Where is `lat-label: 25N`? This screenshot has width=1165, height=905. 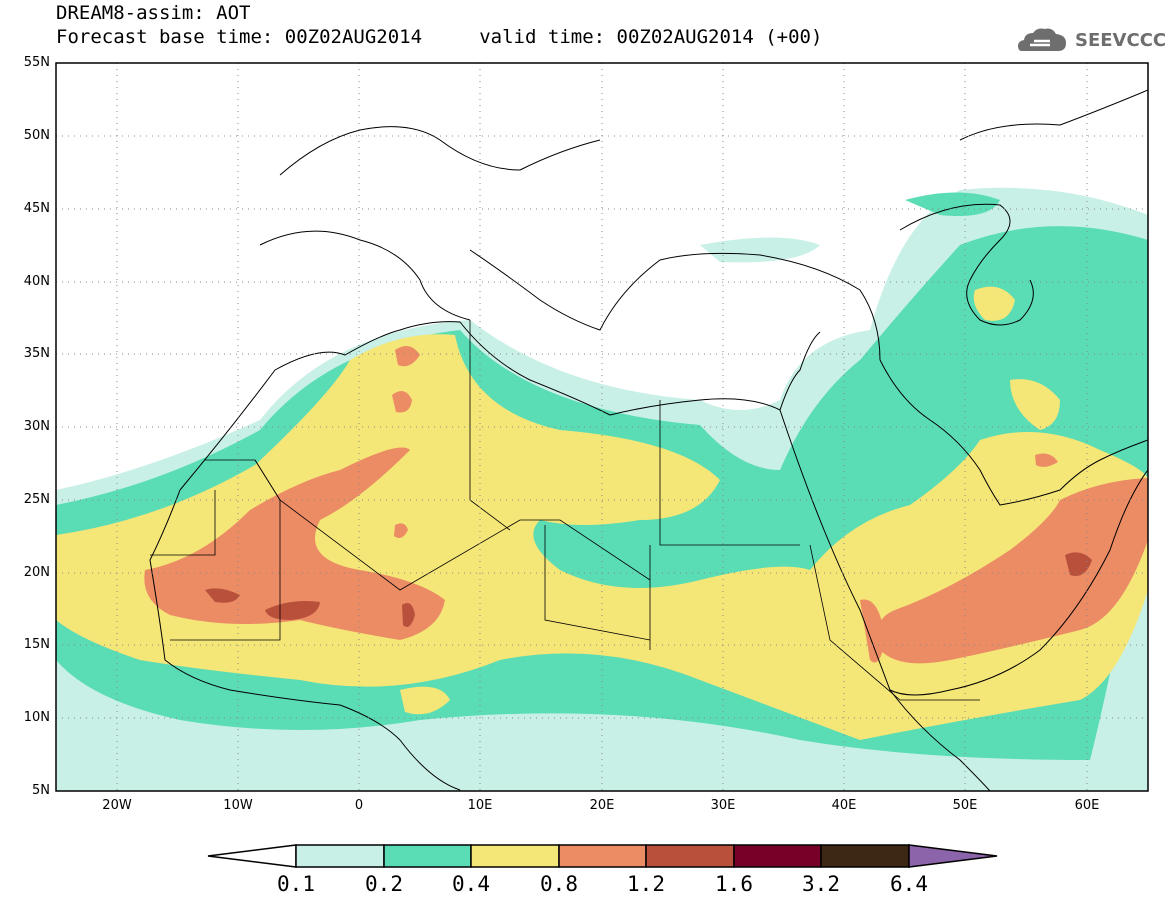 lat-label: 25N is located at coordinates (36, 499).